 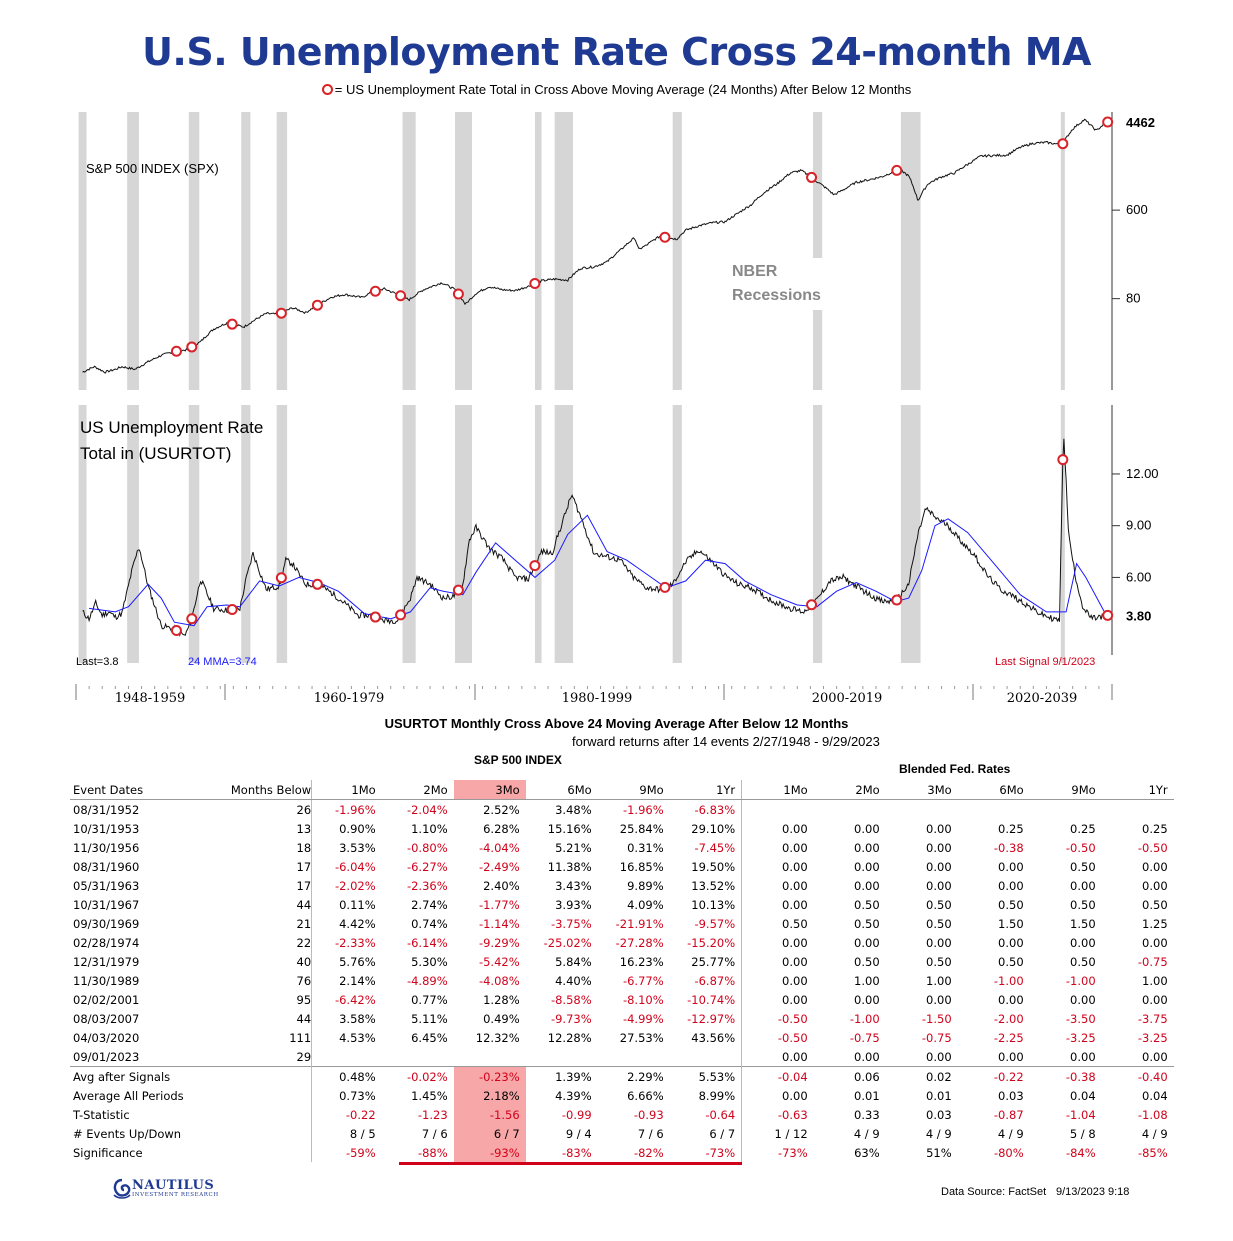 What do you see at coordinates (1082, 1133) in the screenshot?
I see `table-cell: 5 / 8` at bounding box center [1082, 1133].